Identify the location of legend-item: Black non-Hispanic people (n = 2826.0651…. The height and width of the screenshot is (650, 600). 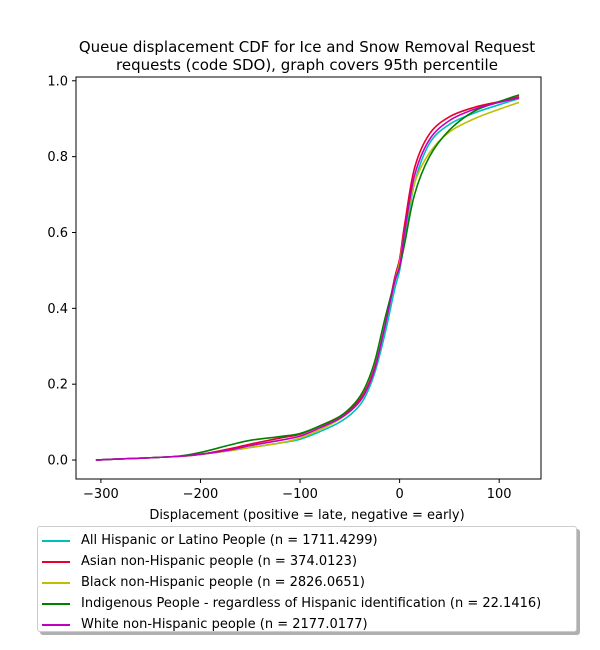
(309, 582).